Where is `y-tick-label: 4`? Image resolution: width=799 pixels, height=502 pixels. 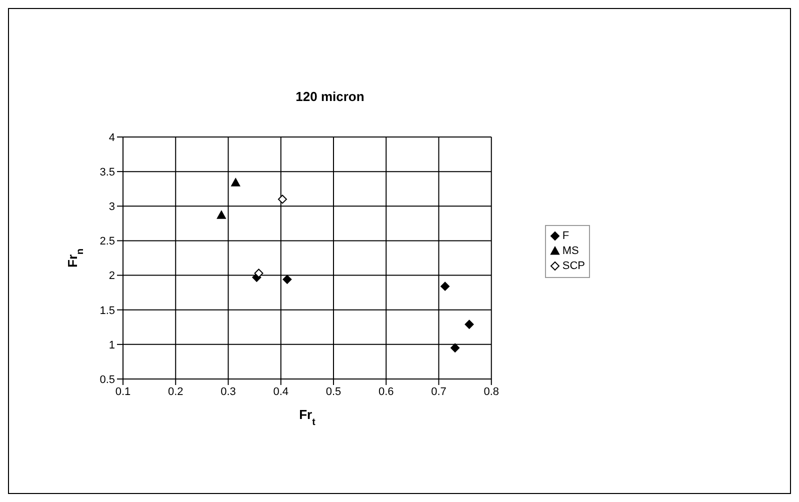 y-tick-label: 4 is located at coordinates (111, 138).